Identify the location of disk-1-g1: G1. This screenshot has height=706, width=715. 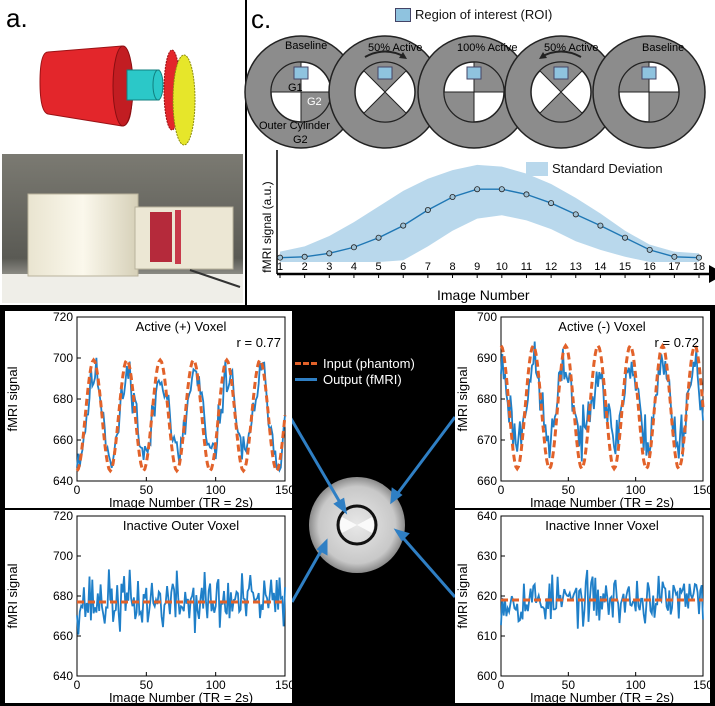
(295, 88).